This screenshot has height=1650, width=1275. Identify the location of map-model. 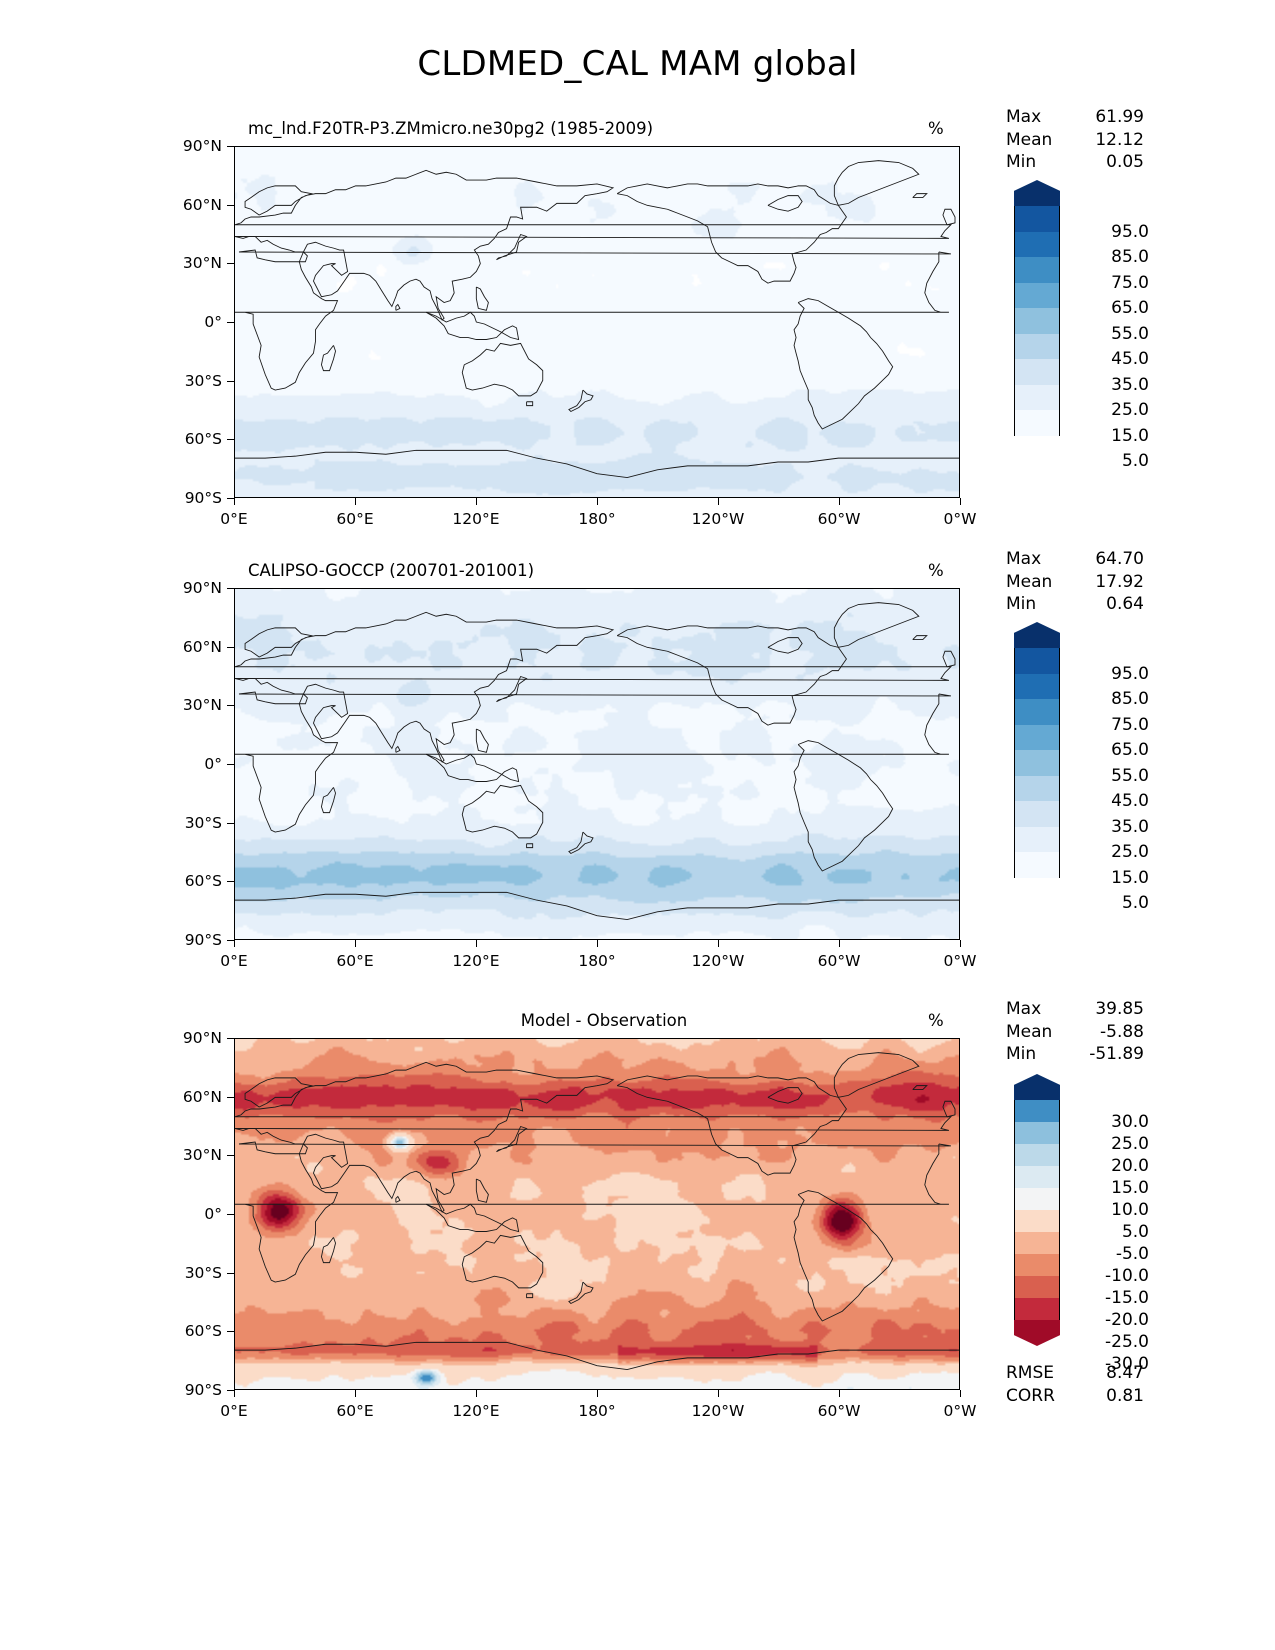
(597, 322).